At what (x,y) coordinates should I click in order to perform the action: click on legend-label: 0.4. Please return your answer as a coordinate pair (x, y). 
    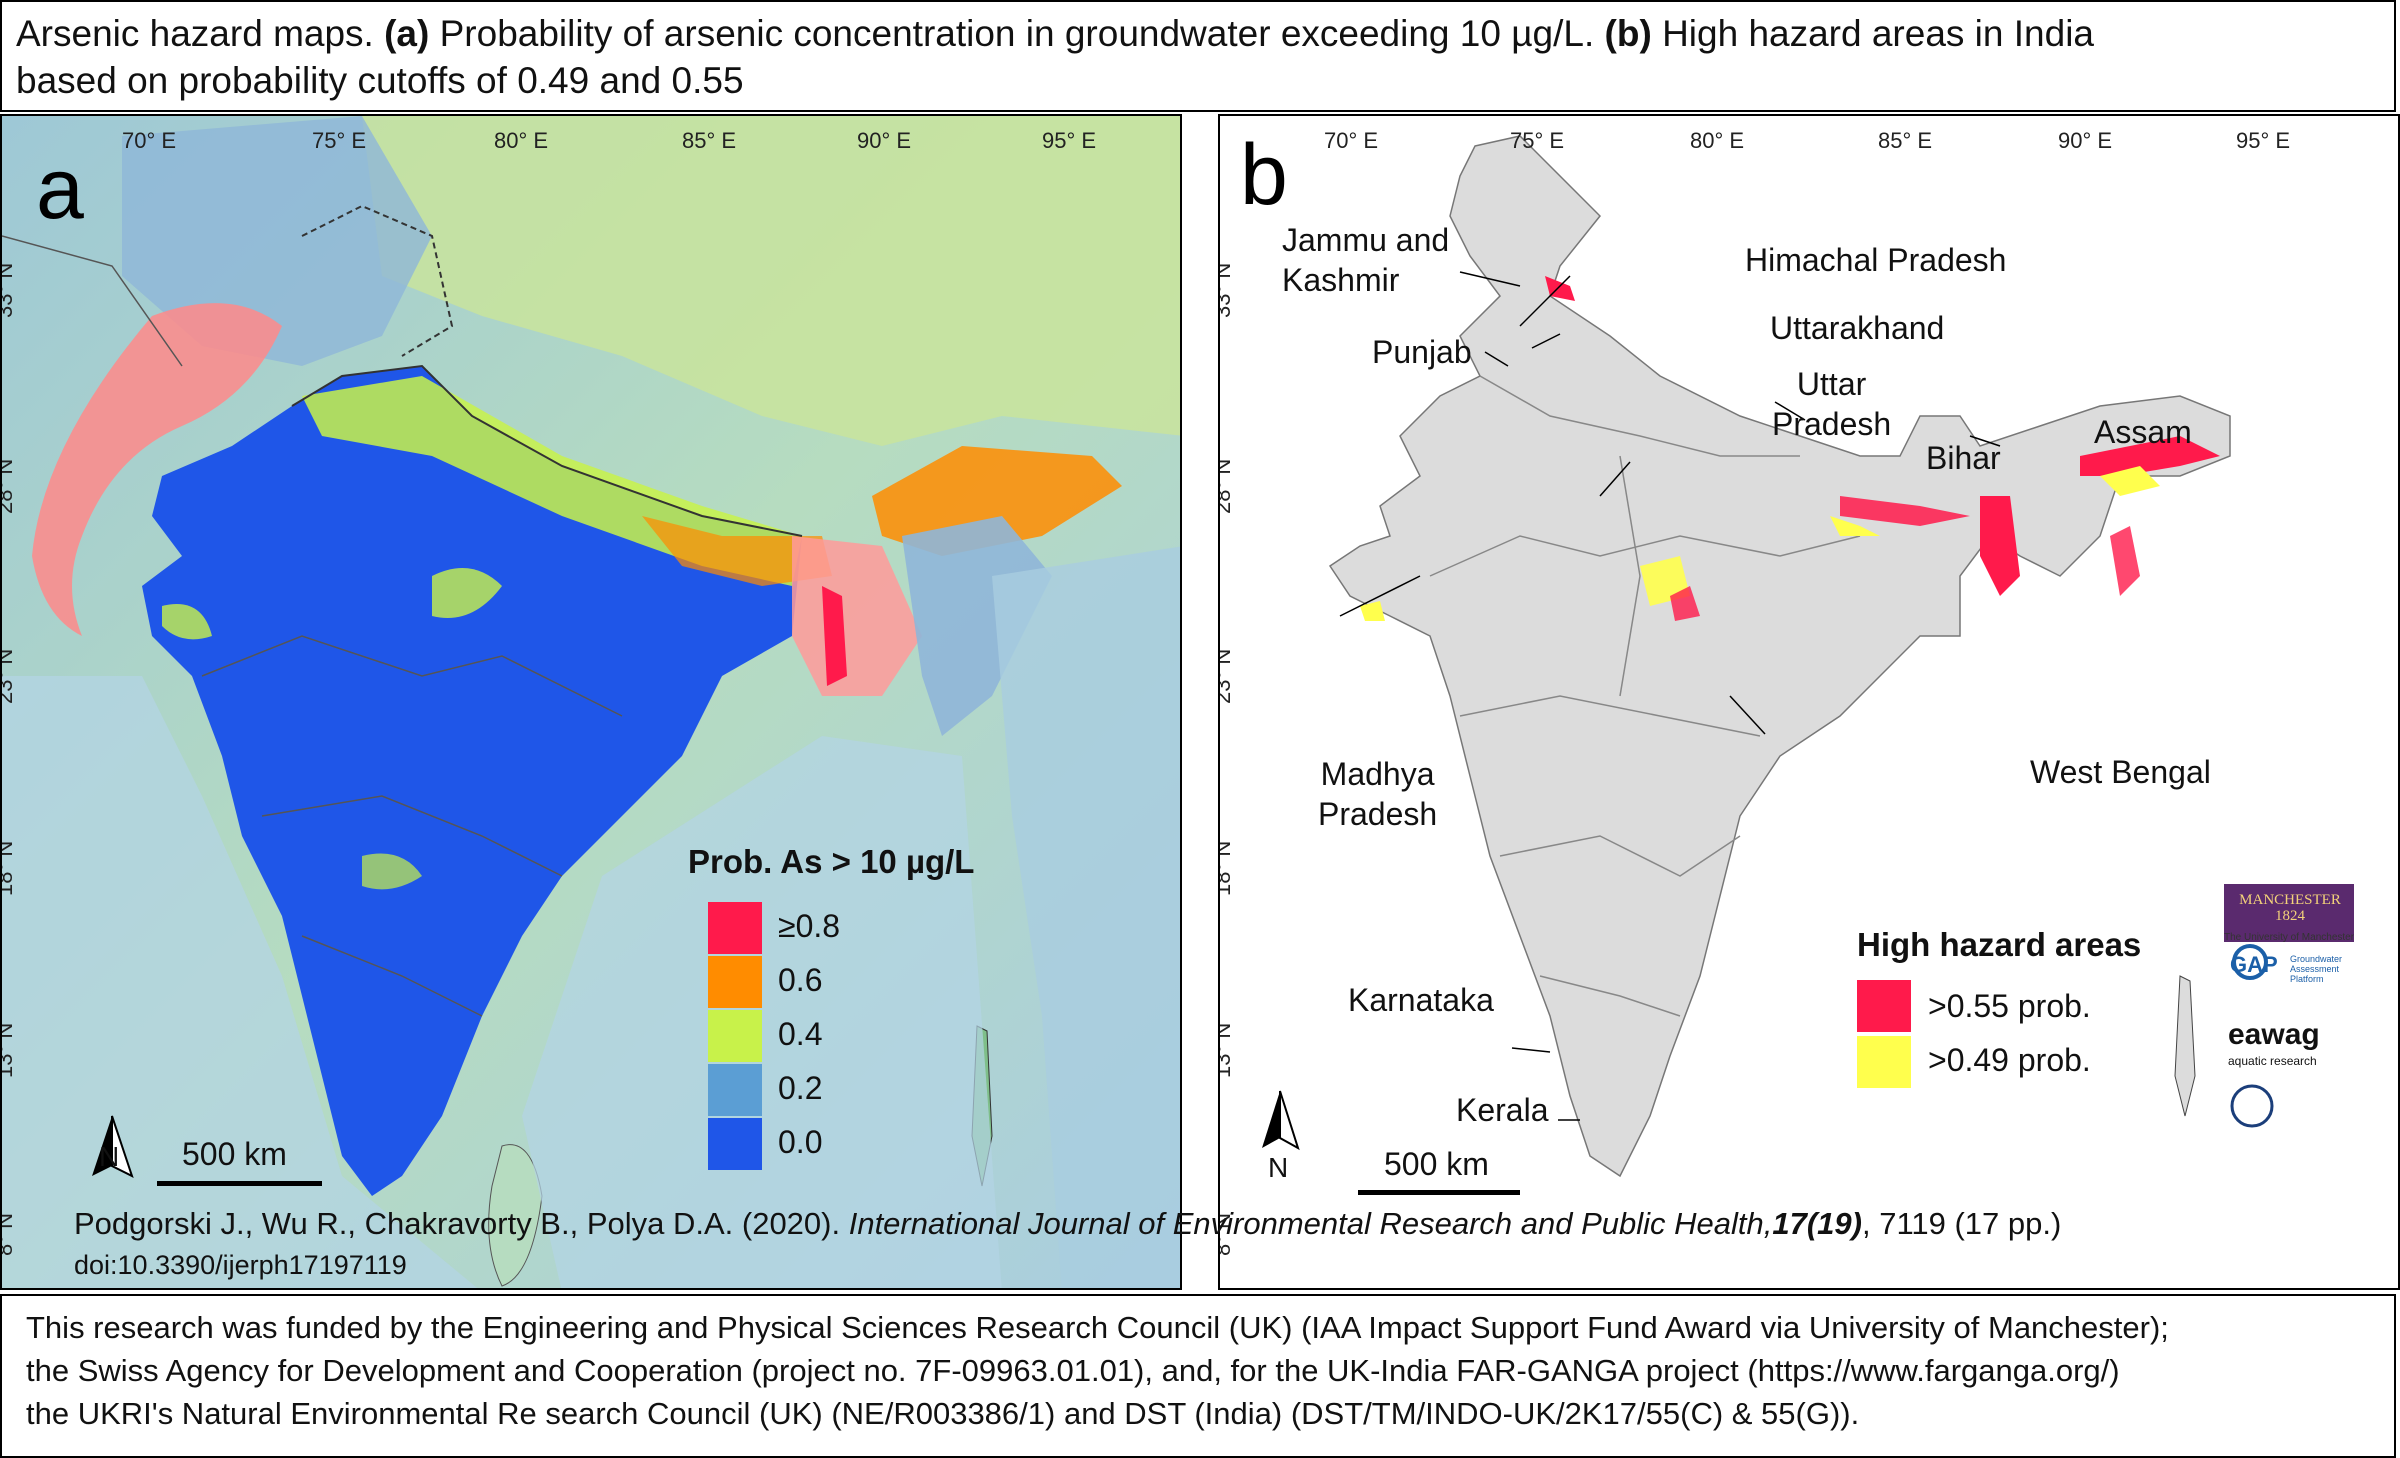
    Looking at the image, I should click on (800, 1034).